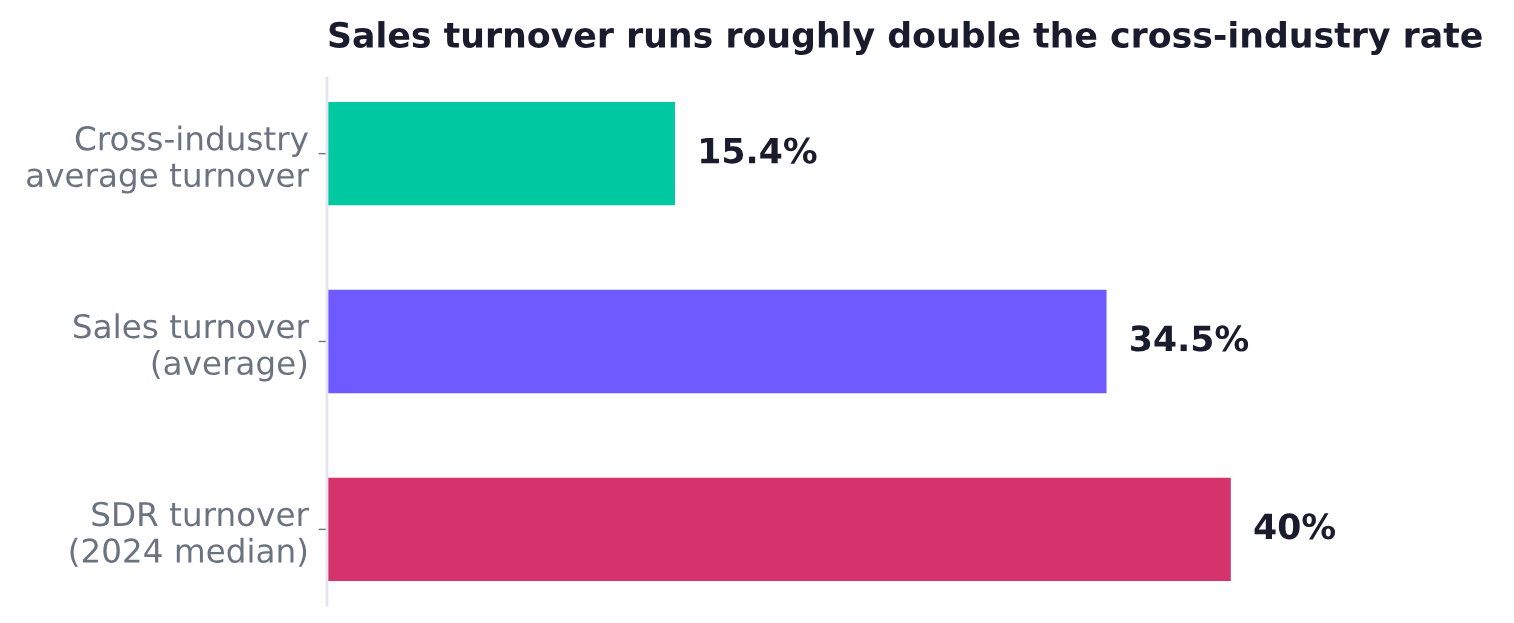 The image size is (1514, 623). What do you see at coordinates (905, 38) in the screenshot?
I see `chart-title: Sales turnover runs roughly double the cross-industry rate` at bounding box center [905, 38].